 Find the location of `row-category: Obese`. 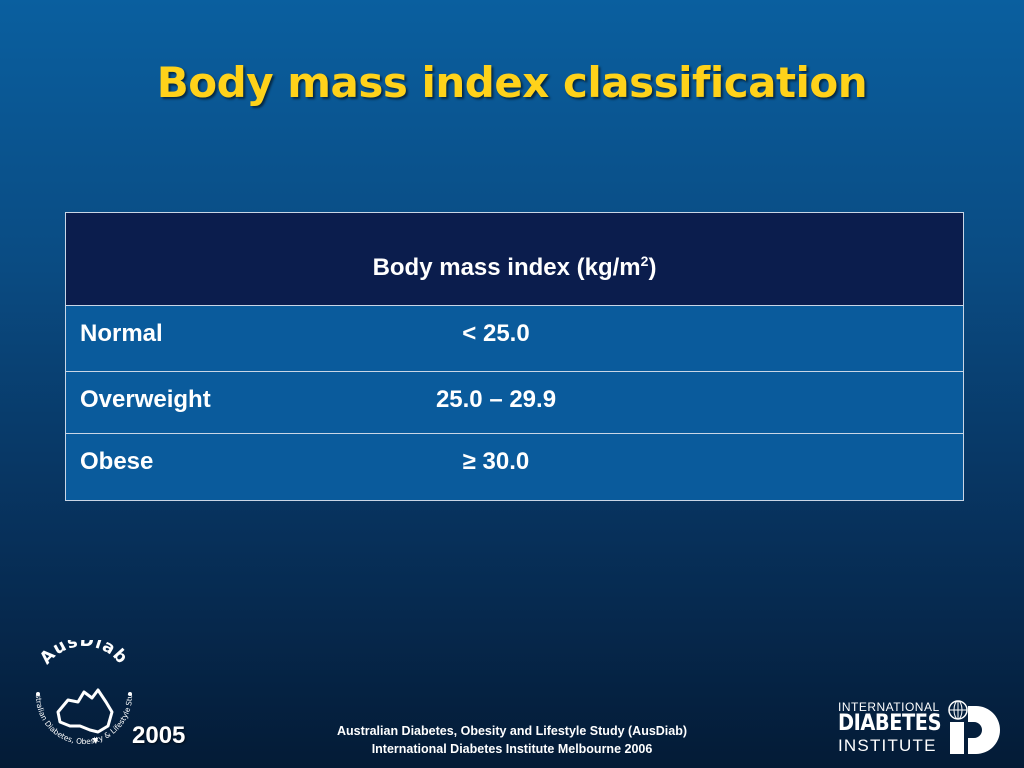

row-category: Obese is located at coordinates (117, 461).